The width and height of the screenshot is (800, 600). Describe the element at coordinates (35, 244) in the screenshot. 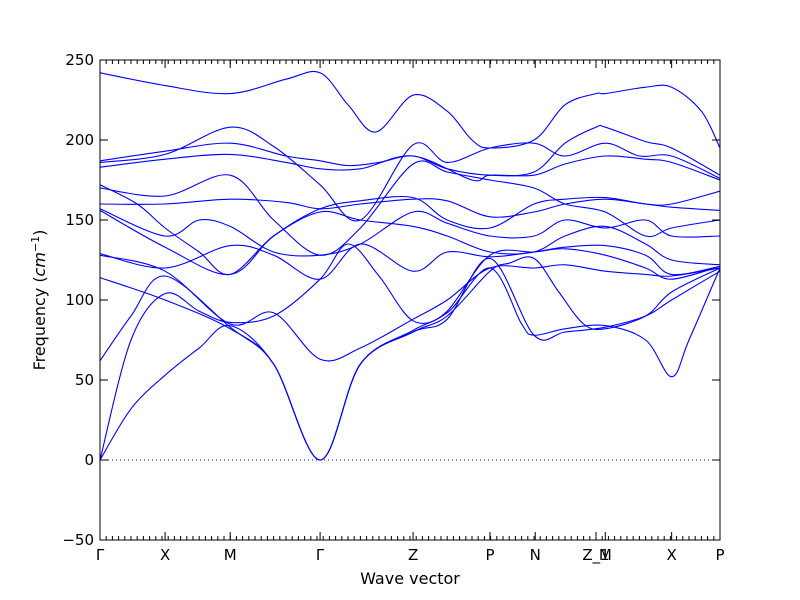

I see `y-axis-label-exp: −1` at that location.